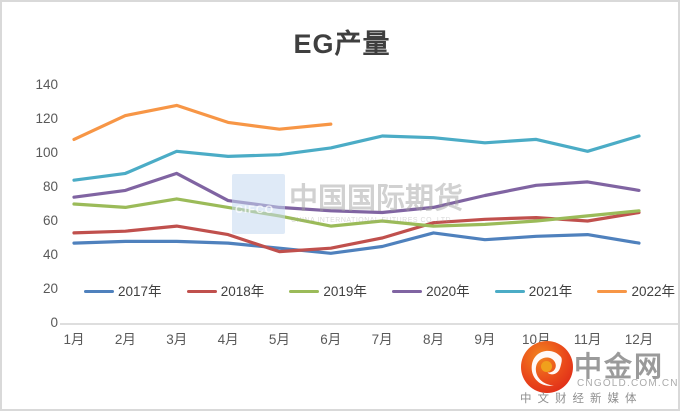 This screenshot has width=680, height=411. What do you see at coordinates (50, 254) in the screenshot?
I see `y-axis-tick-40: 40` at bounding box center [50, 254].